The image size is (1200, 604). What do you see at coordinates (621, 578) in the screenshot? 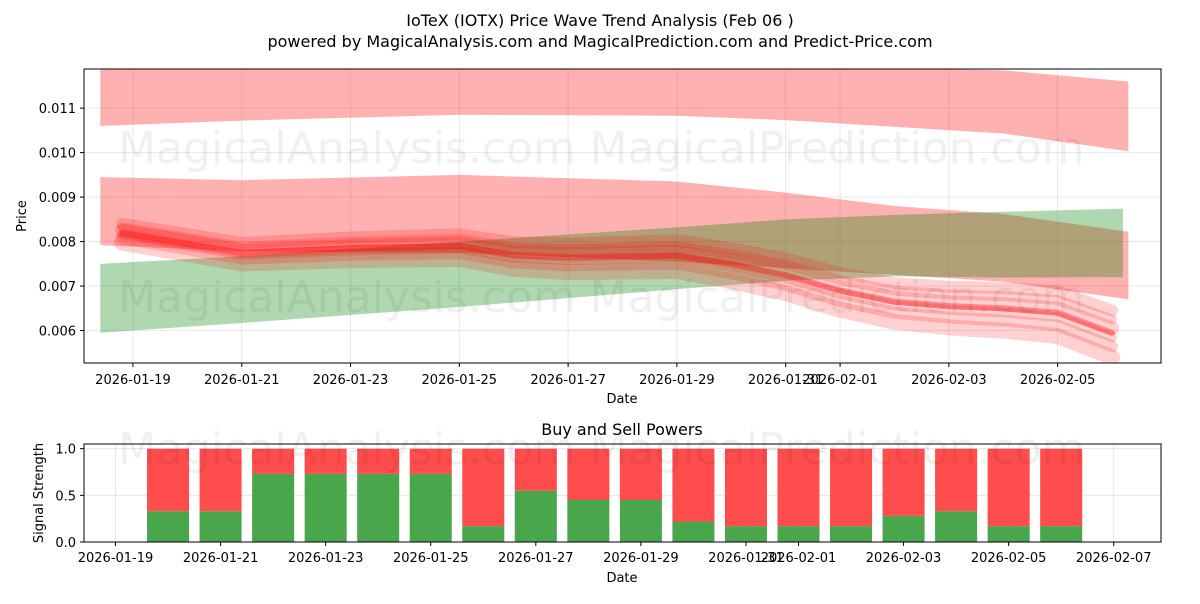
I see `powers-x-axis-label: Date` at bounding box center [621, 578].